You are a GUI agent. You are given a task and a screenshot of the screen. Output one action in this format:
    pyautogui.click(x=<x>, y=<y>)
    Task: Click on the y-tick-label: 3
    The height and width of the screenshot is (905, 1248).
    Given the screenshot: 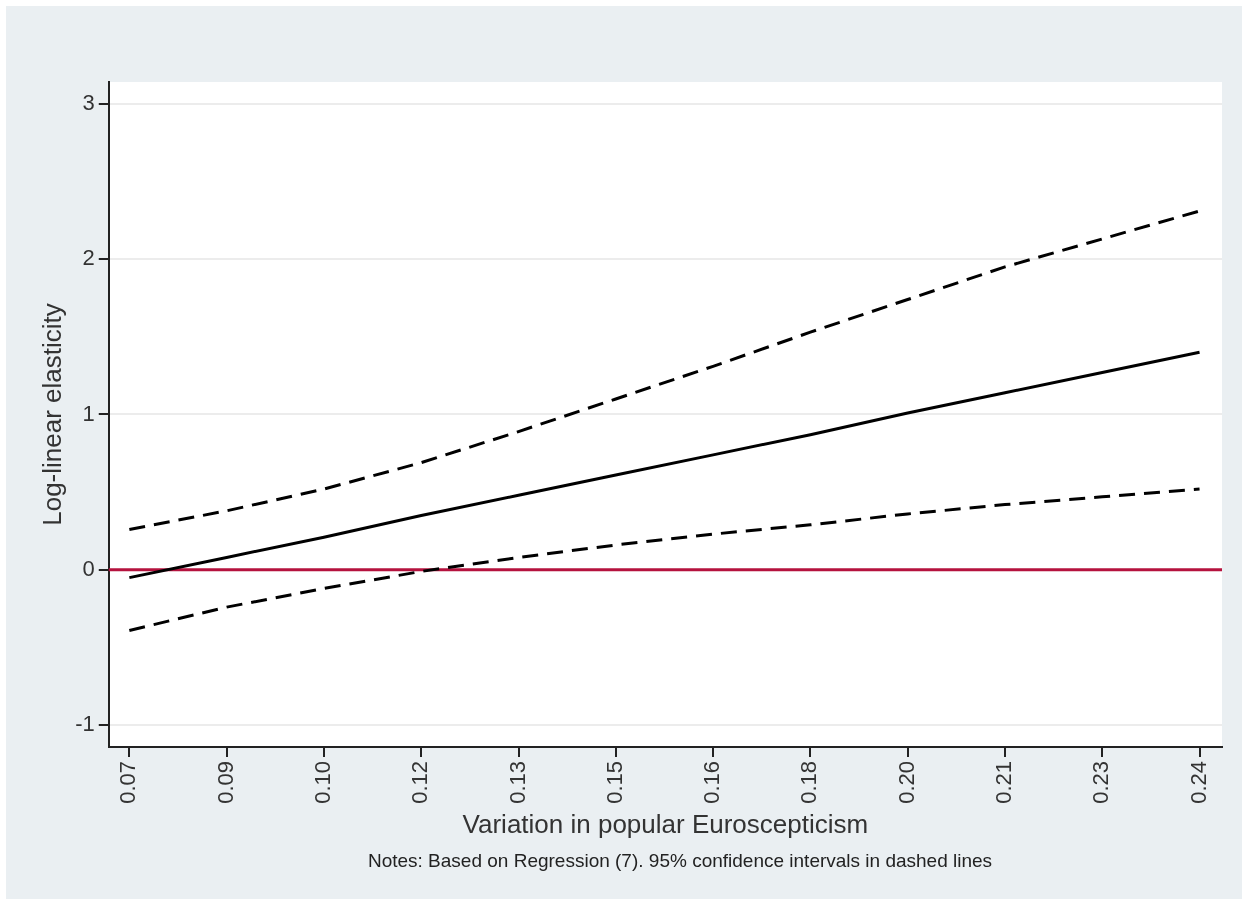 What is the action you would take?
    pyautogui.click(x=88, y=102)
    